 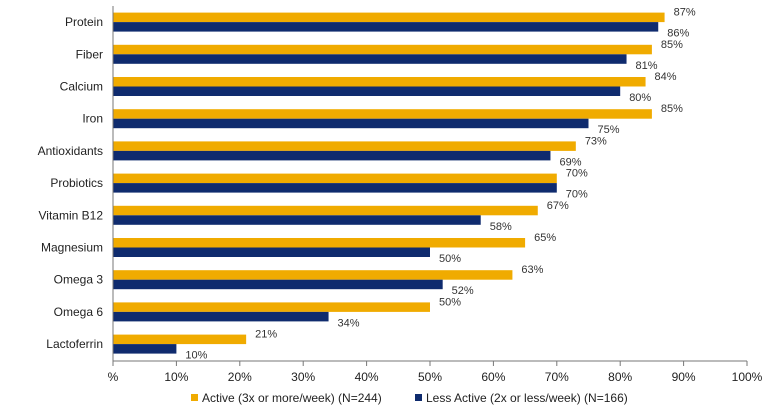 What do you see at coordinates (685, 13) in the screenshot?
I see `data-label: 87%` at bounding box center [685, 13].